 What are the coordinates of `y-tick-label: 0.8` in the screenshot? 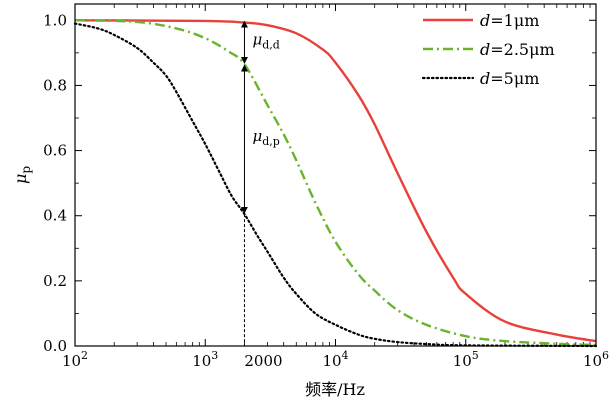 It's located at (55, 85).